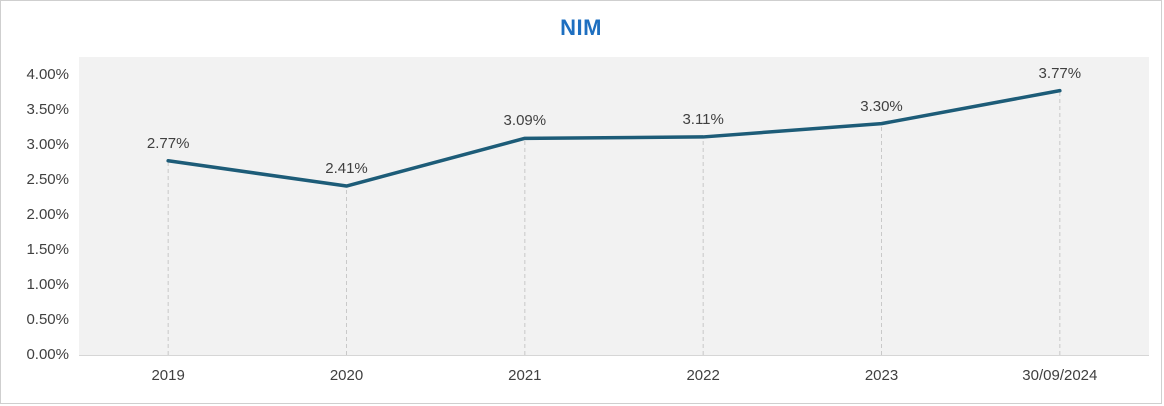  What do you see at coordinates (703, 119) in the screenshot?
I see `data-label: 3.11%` at bounding box center [703, 119].